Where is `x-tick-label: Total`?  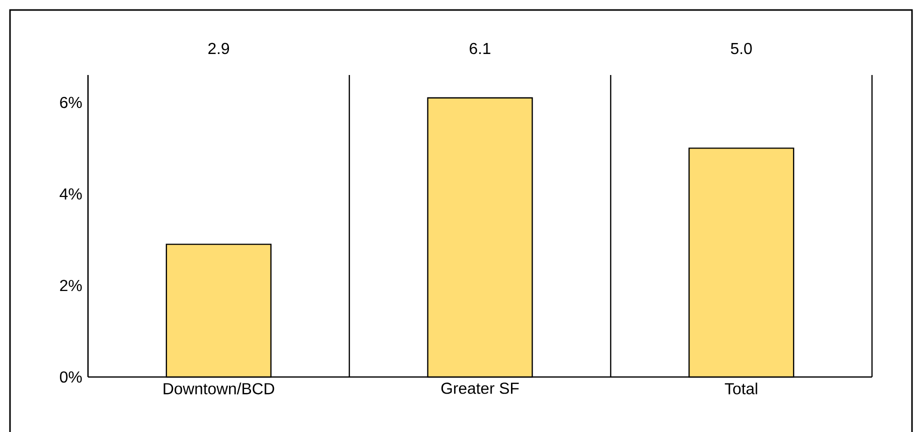
x-tick-label: Total is located at coordinates (741, 388).